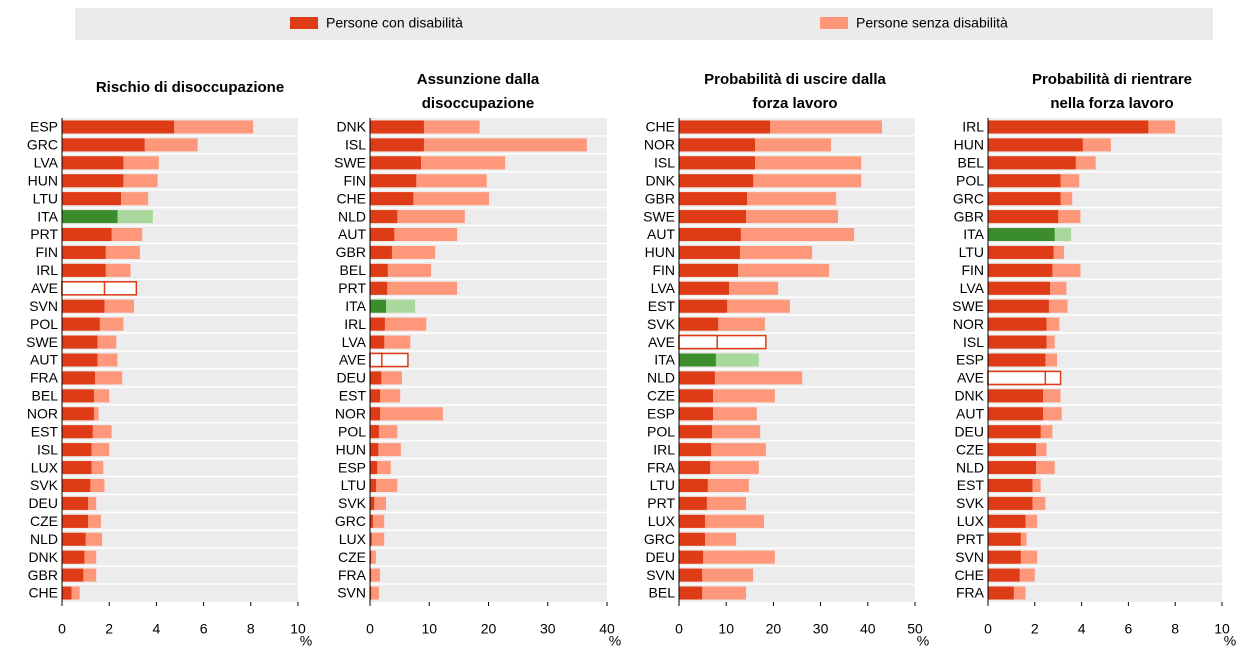  I want to click on x-tick-label: 4, so click(1082, 629).